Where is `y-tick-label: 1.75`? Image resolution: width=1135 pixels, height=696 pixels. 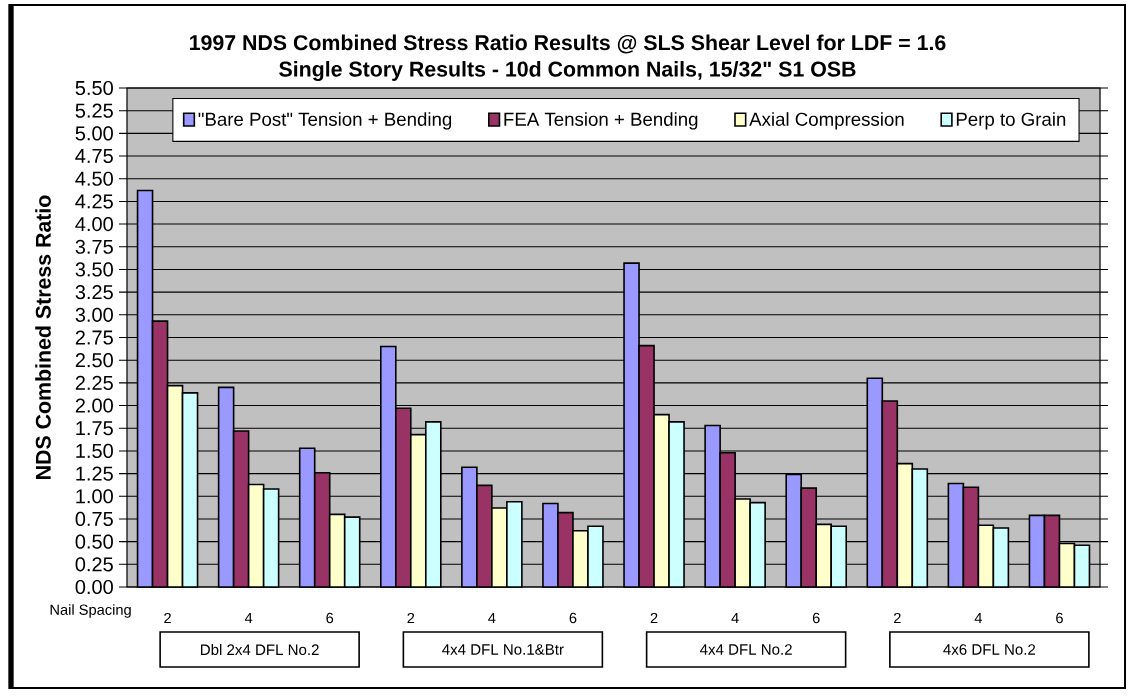 y-tick-label: 1.75 is located at coordinates (94, 428).